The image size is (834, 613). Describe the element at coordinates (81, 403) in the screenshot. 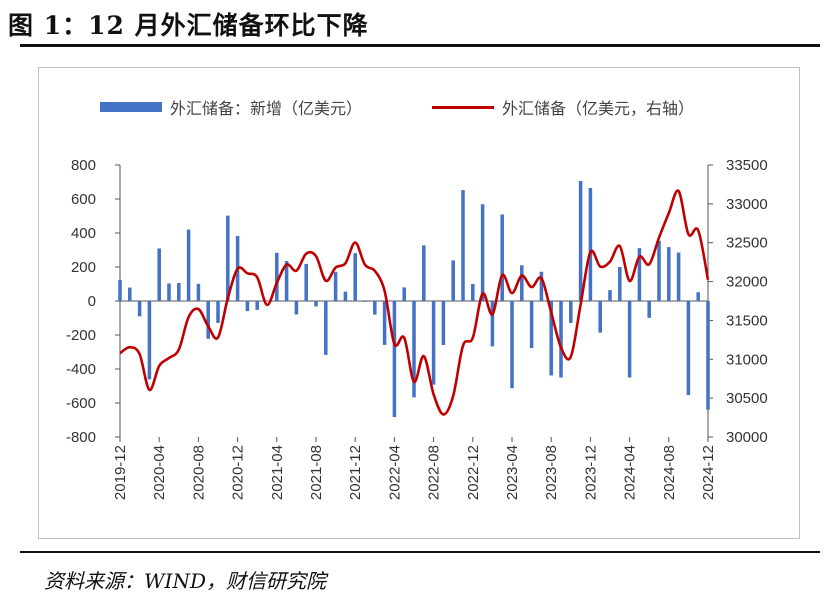

I see `left-tick-label: -600` at that location.